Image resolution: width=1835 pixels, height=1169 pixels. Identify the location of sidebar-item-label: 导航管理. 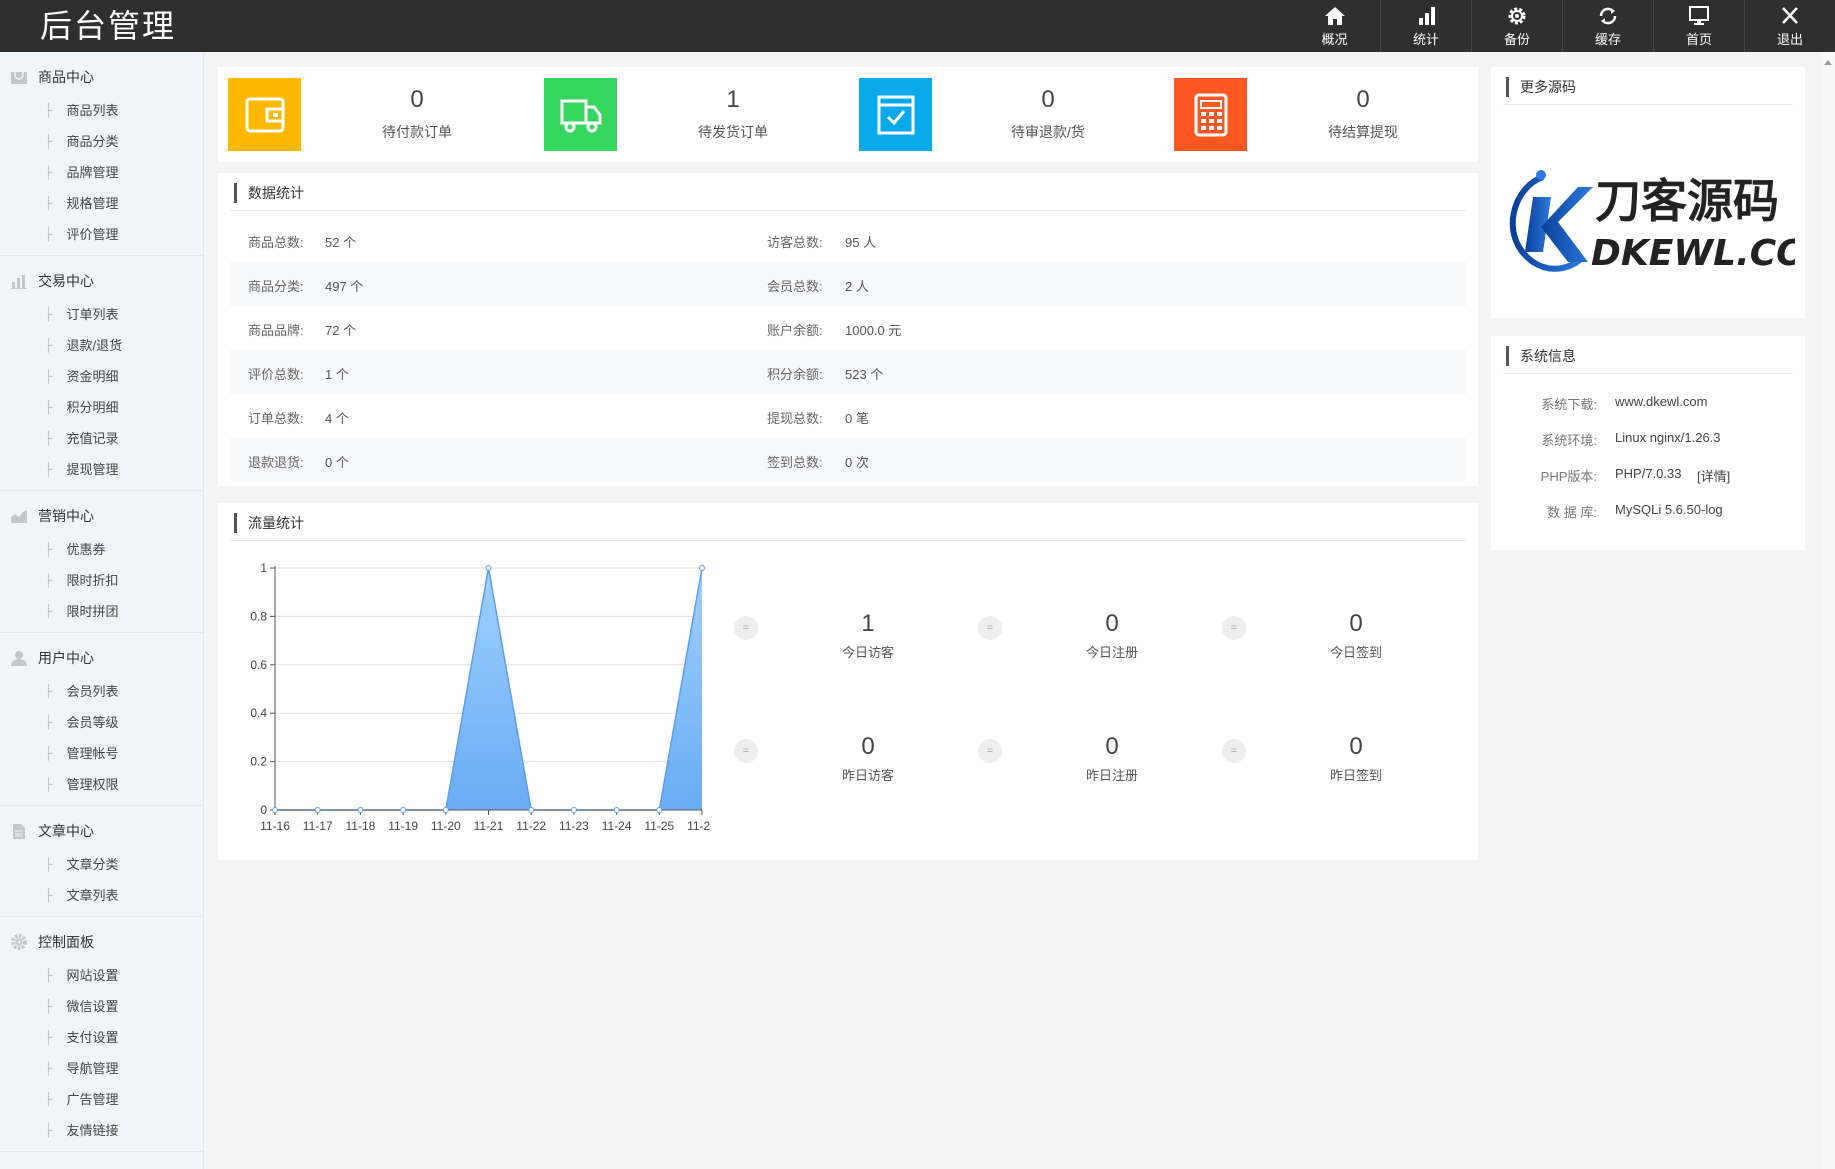
(92, 1068).